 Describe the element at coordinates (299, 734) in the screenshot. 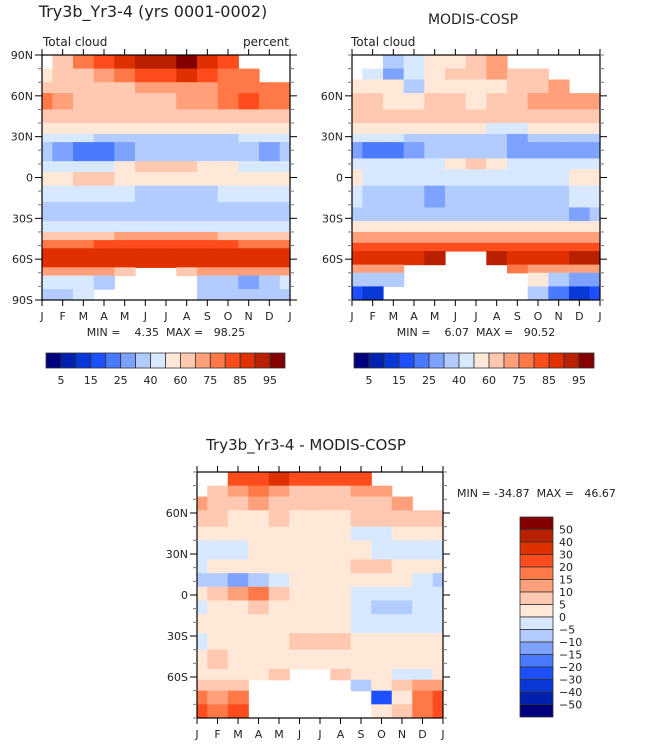

I see `diff-xtick-label: J` at that location.